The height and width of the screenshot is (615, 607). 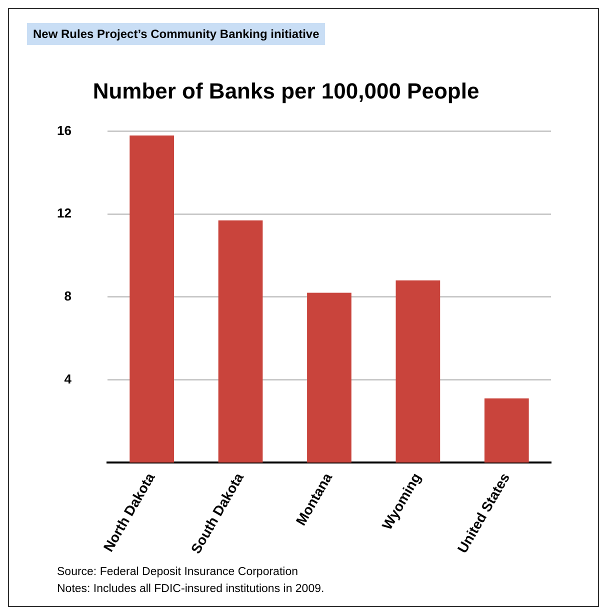 I want to click on chart-title: Number of Banks per 100,000 People, so click(x=286, y=91).